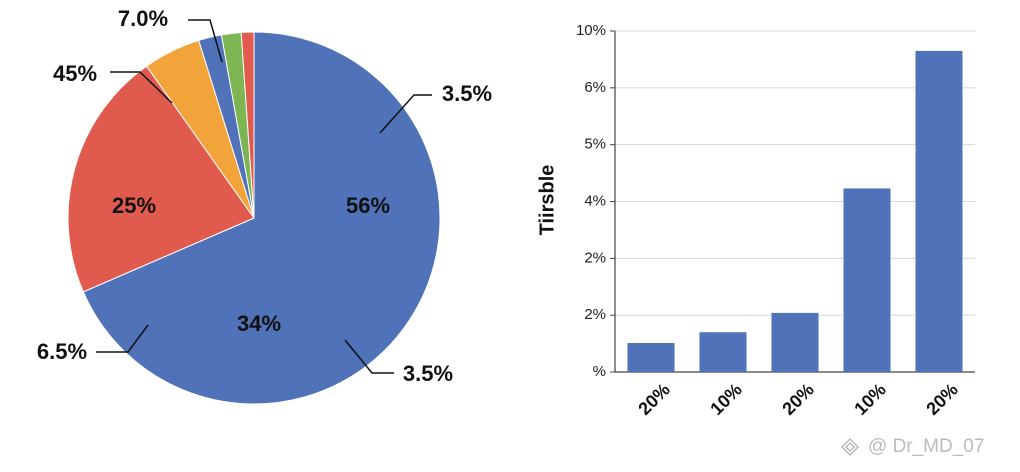 The height and width of the screenshot is (472, 1020). I want to click on y-axis-label: Tiirsble, so click(547, 200).